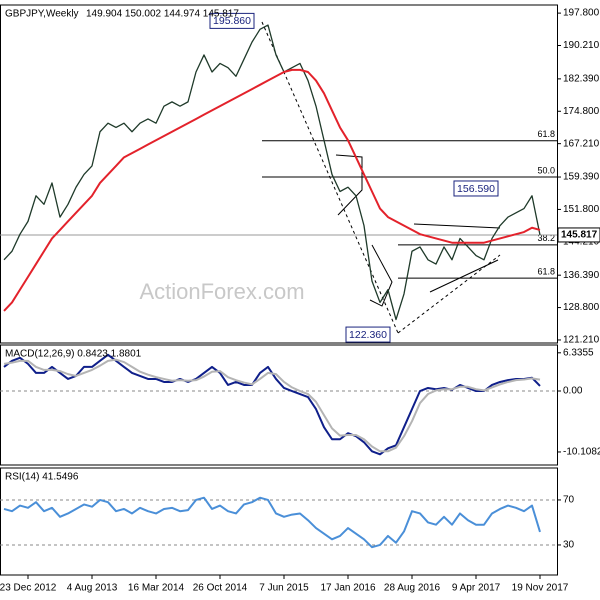 The height and width of the screenshot is (600, 600). Describe the element at coordinates (221, 291) in the screenshot. I see `watermark: ActionForex.com` at that location.